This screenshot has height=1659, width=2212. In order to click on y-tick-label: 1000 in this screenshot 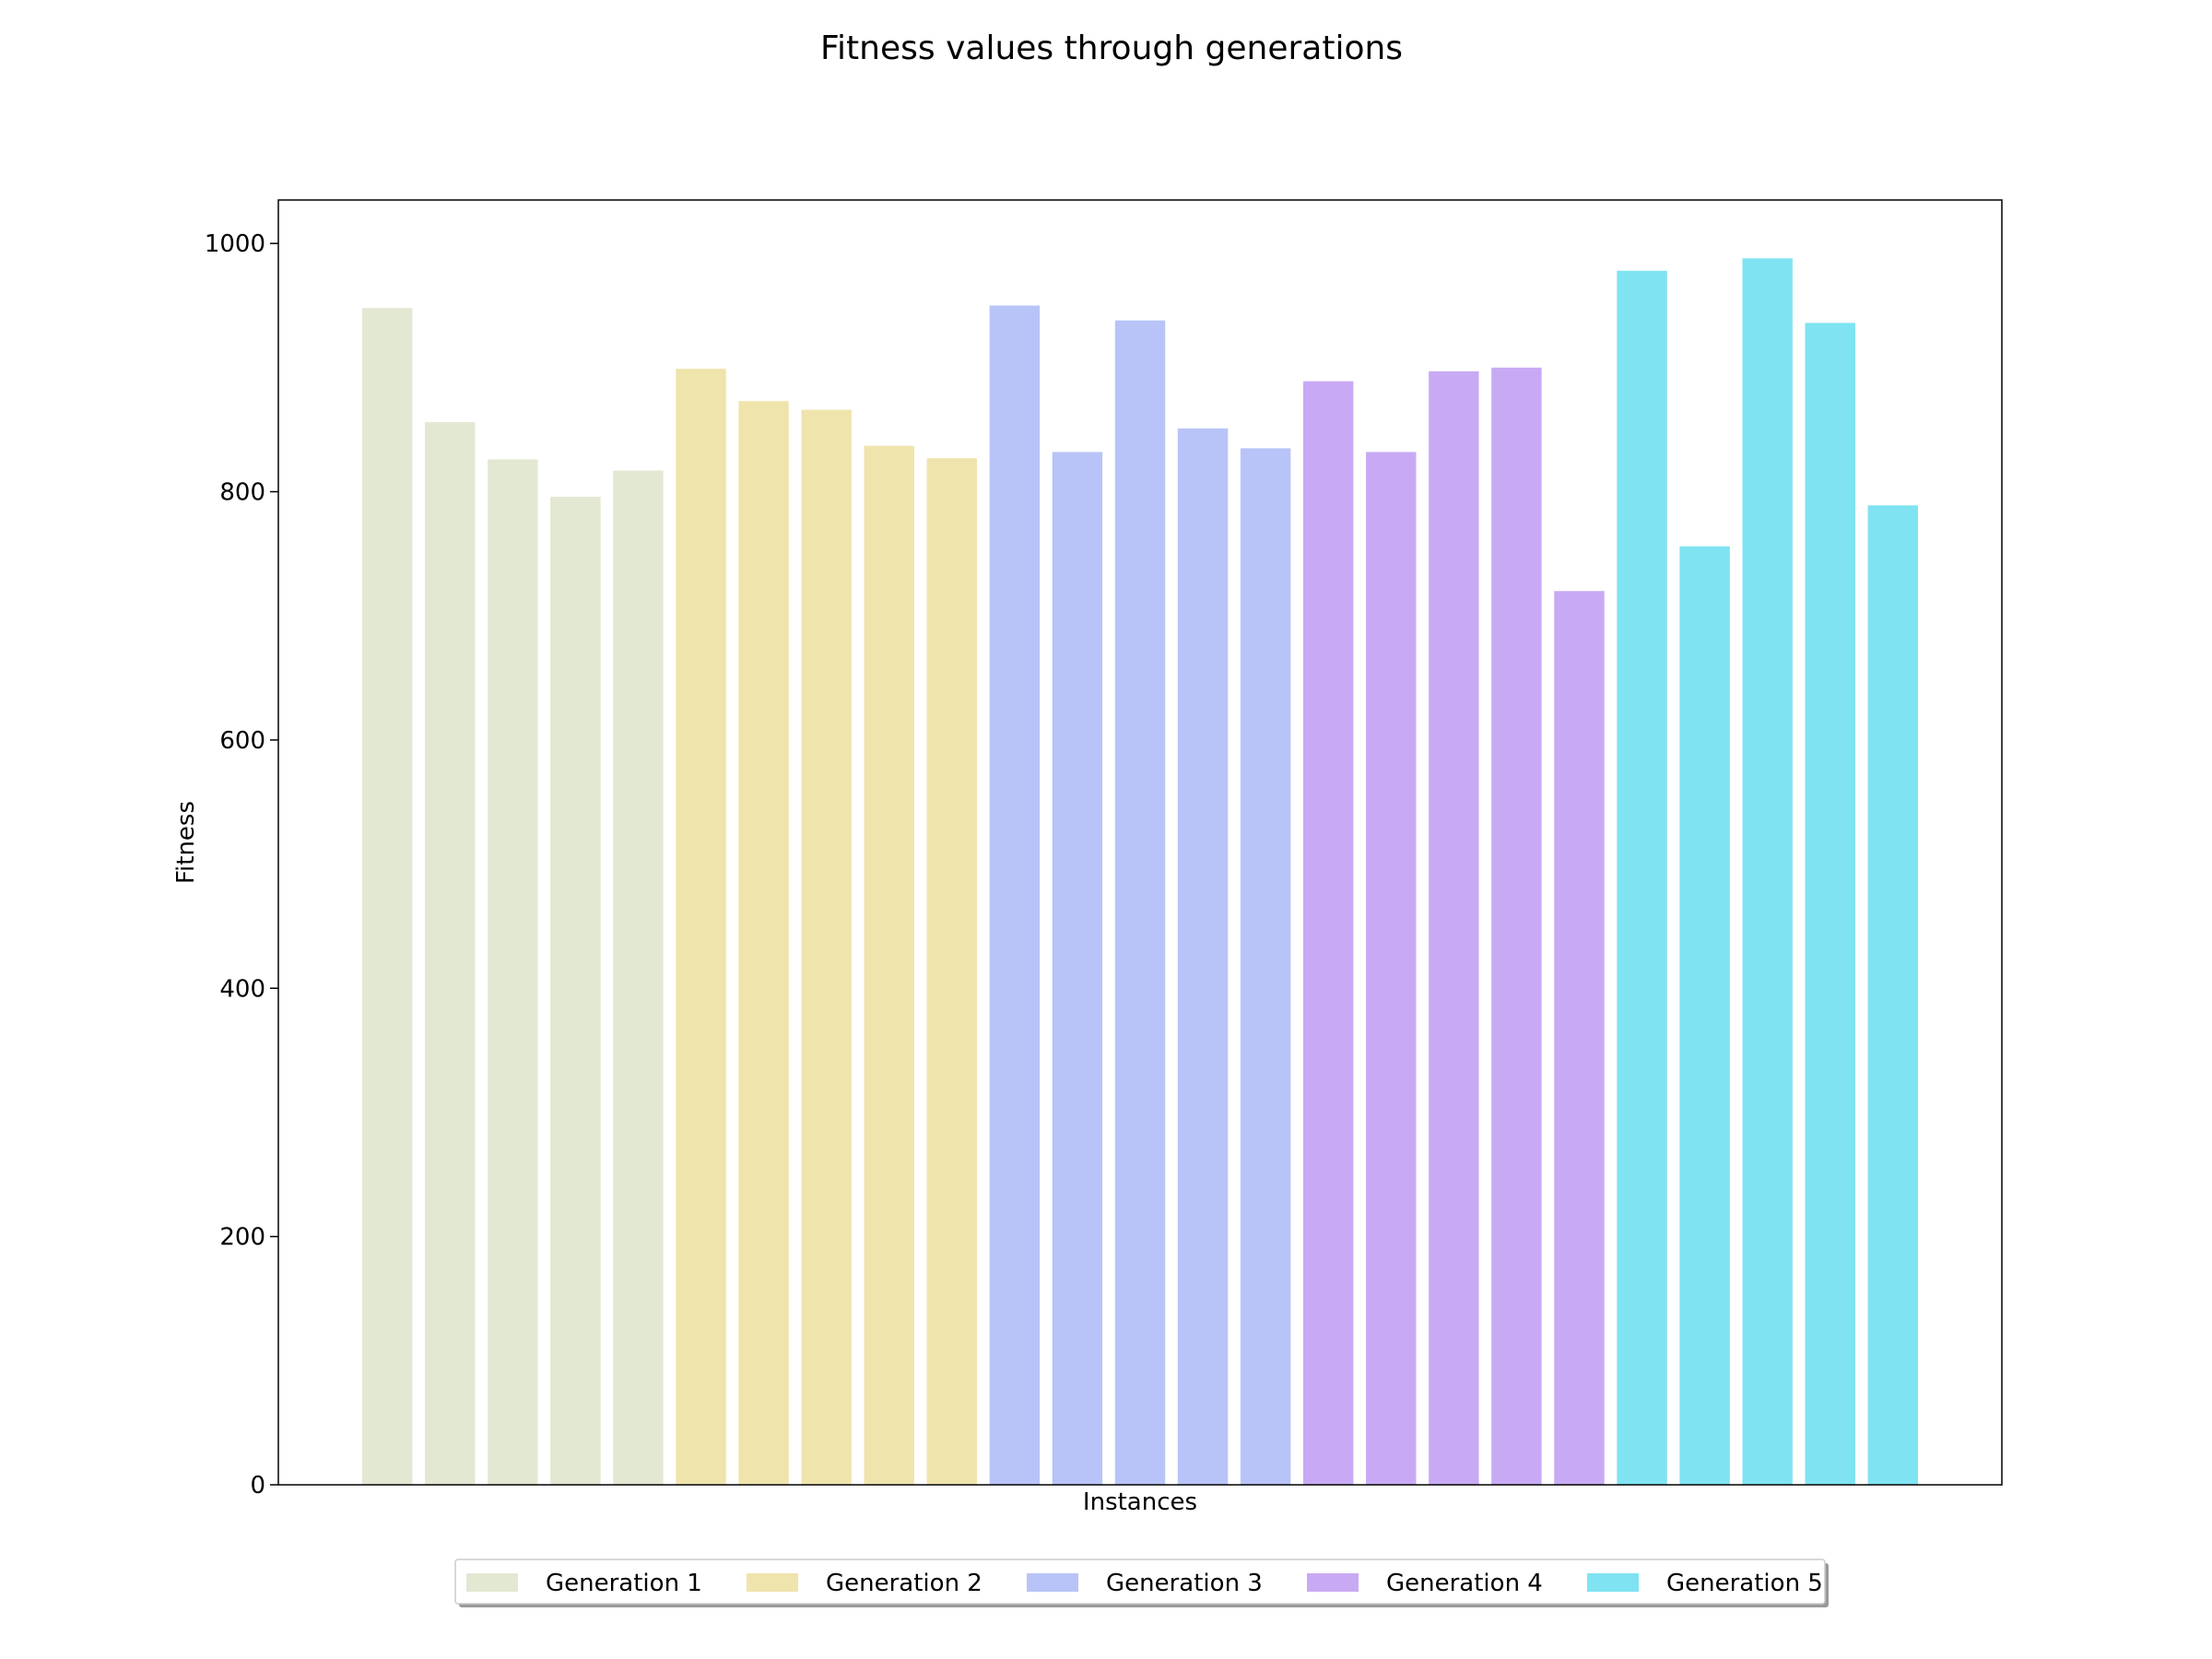, I will do `click(235, 244)`.